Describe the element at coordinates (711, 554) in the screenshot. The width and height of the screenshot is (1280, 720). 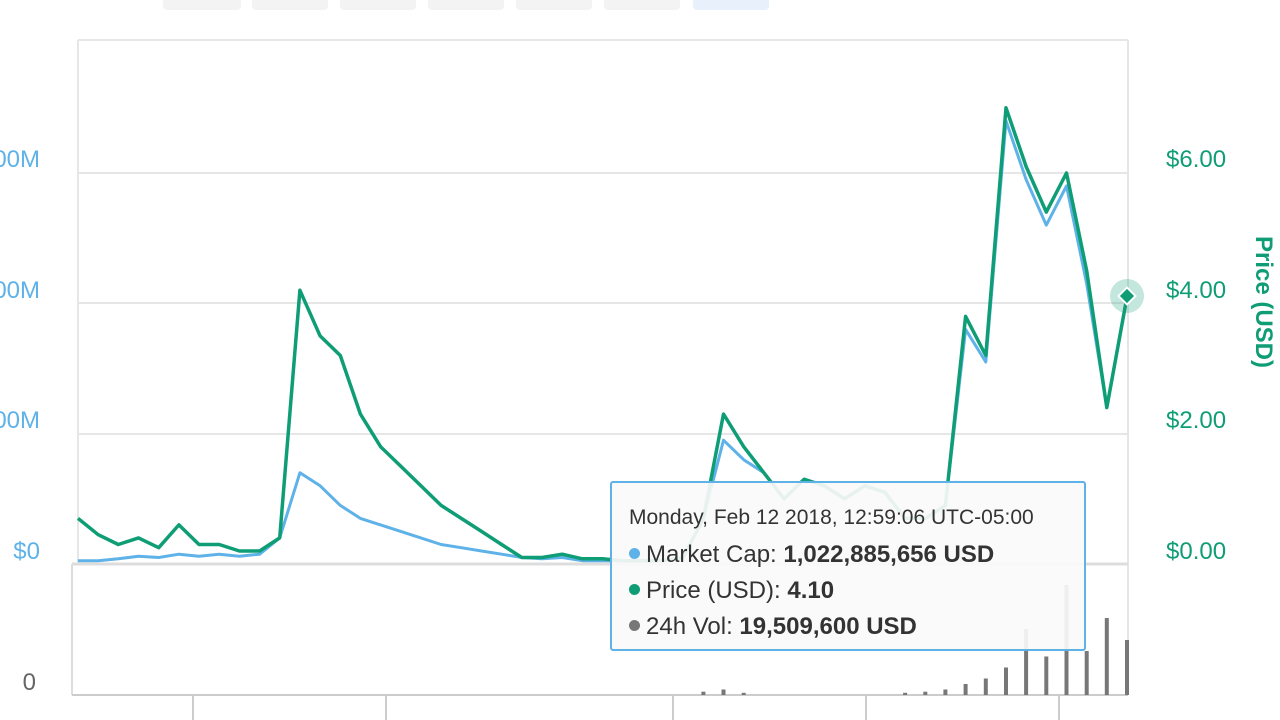
I see `tooltip-label: Market Cap:` at that location.